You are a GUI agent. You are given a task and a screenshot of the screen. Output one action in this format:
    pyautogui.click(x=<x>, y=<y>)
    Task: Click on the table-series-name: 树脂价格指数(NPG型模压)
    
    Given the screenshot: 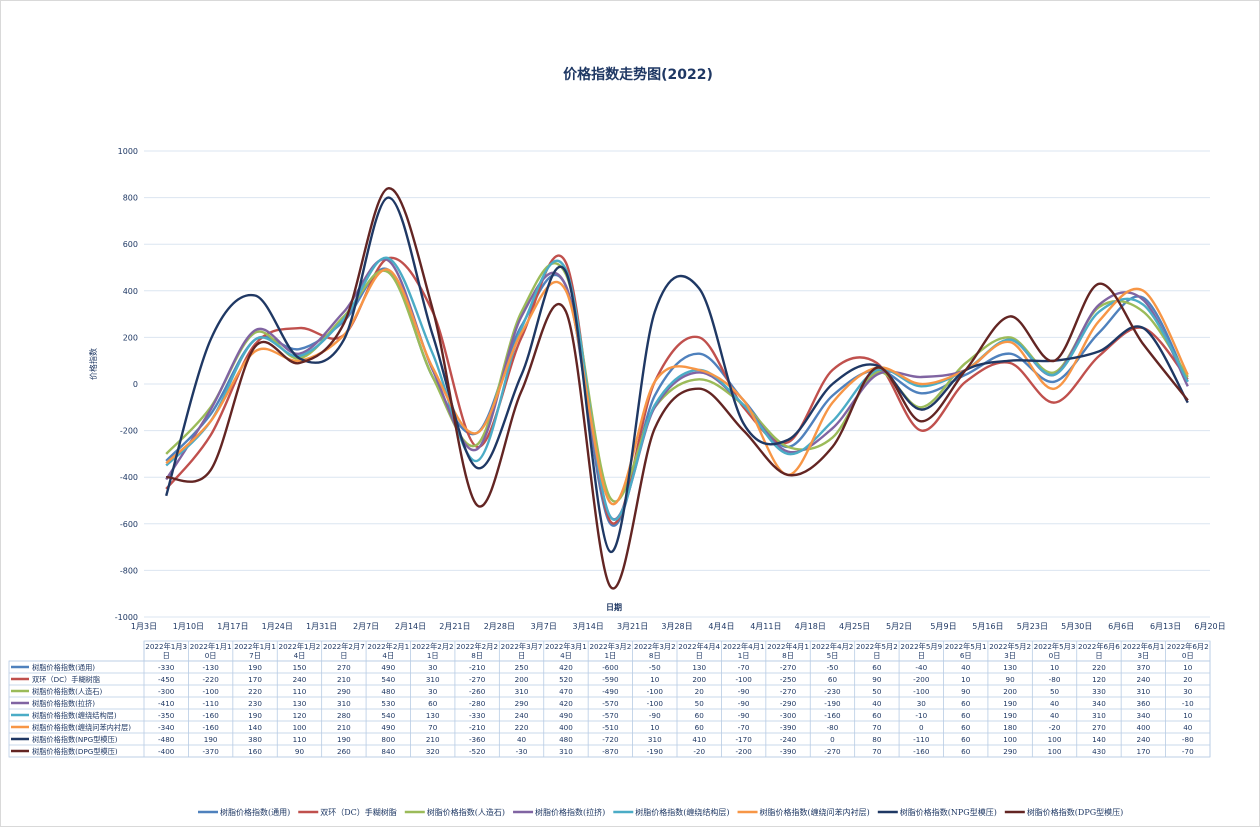 What is the action you would take?
    pyautogui.click(x=75, y=739)
    